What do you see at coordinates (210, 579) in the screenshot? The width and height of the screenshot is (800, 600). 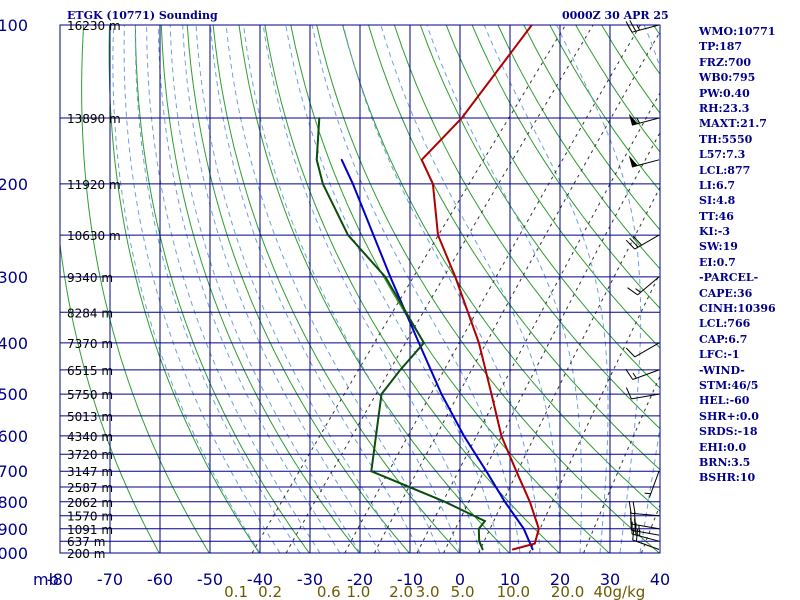 I see `temperature-tick-label: -50` at bounding box center [210, 579].